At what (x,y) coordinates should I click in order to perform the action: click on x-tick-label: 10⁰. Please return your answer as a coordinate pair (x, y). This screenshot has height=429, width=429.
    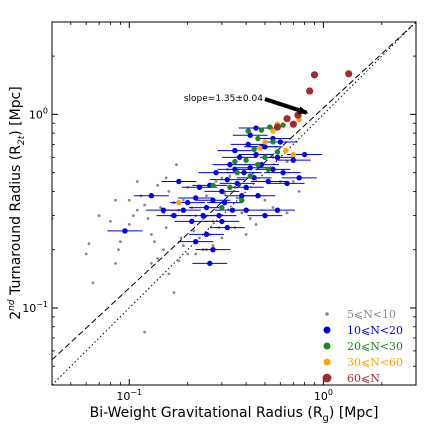
    Looking at the image, I should click on (323, 395).